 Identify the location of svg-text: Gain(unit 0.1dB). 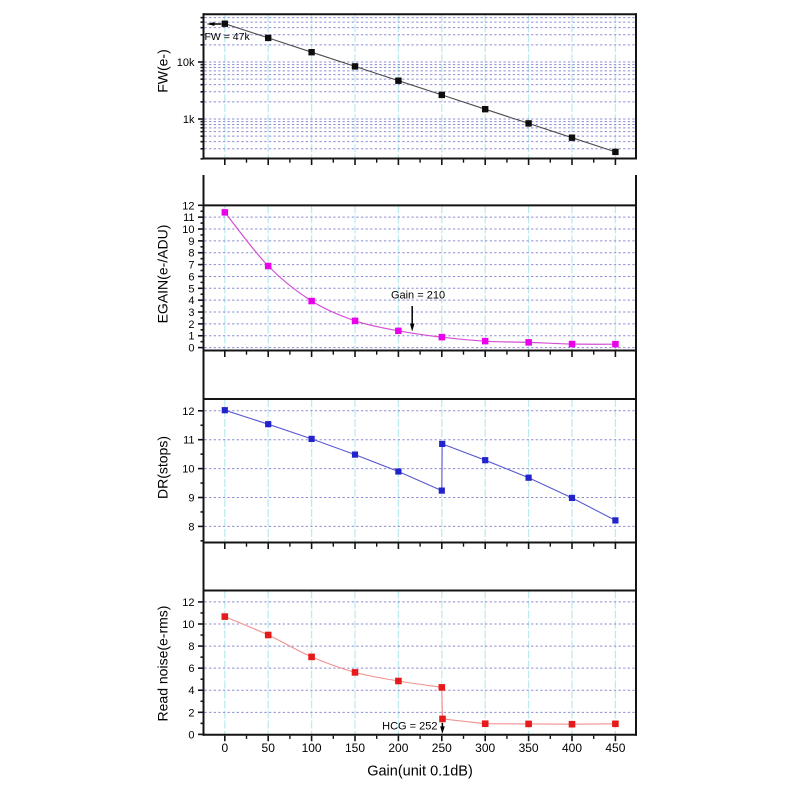
(420, 772).